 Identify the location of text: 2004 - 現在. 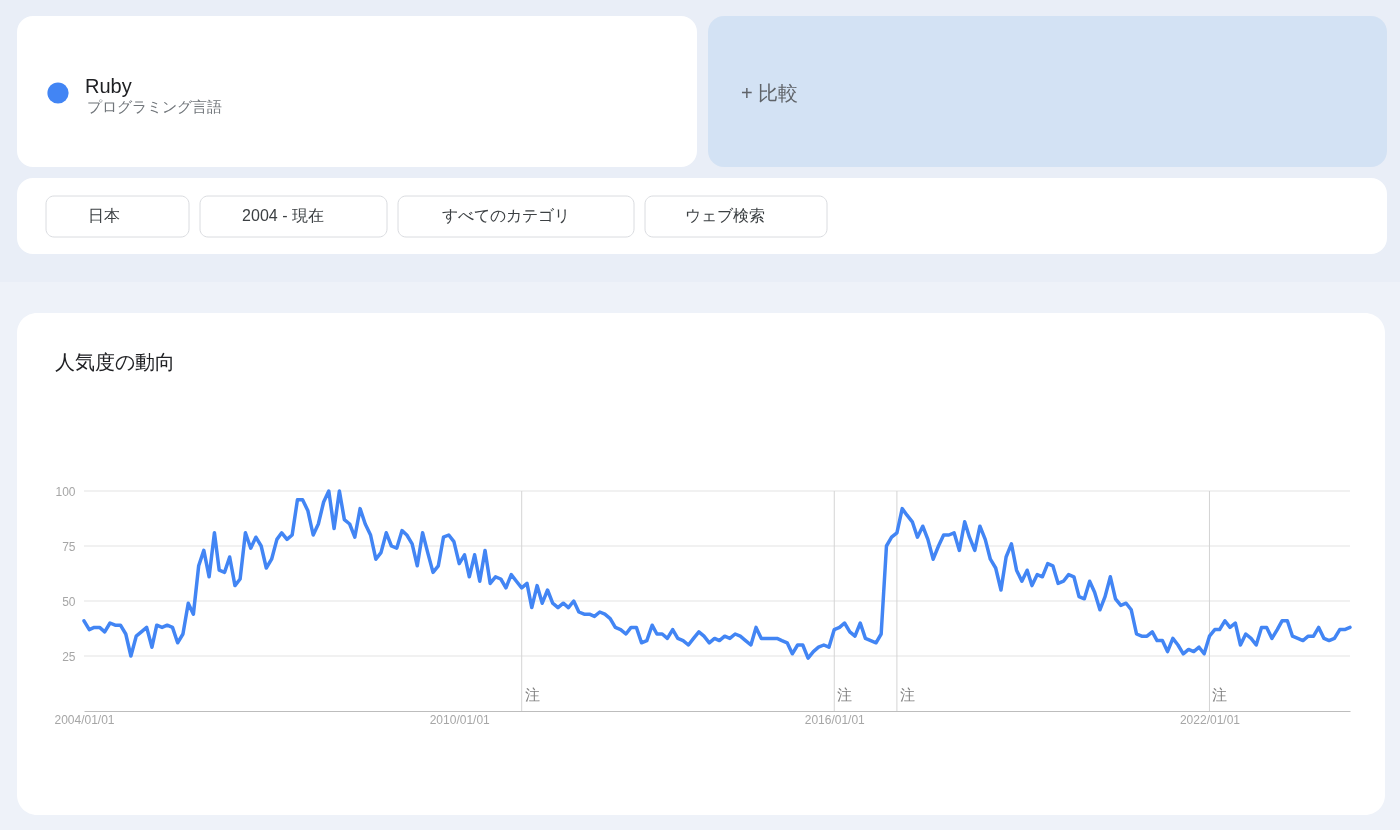
(283, 215).